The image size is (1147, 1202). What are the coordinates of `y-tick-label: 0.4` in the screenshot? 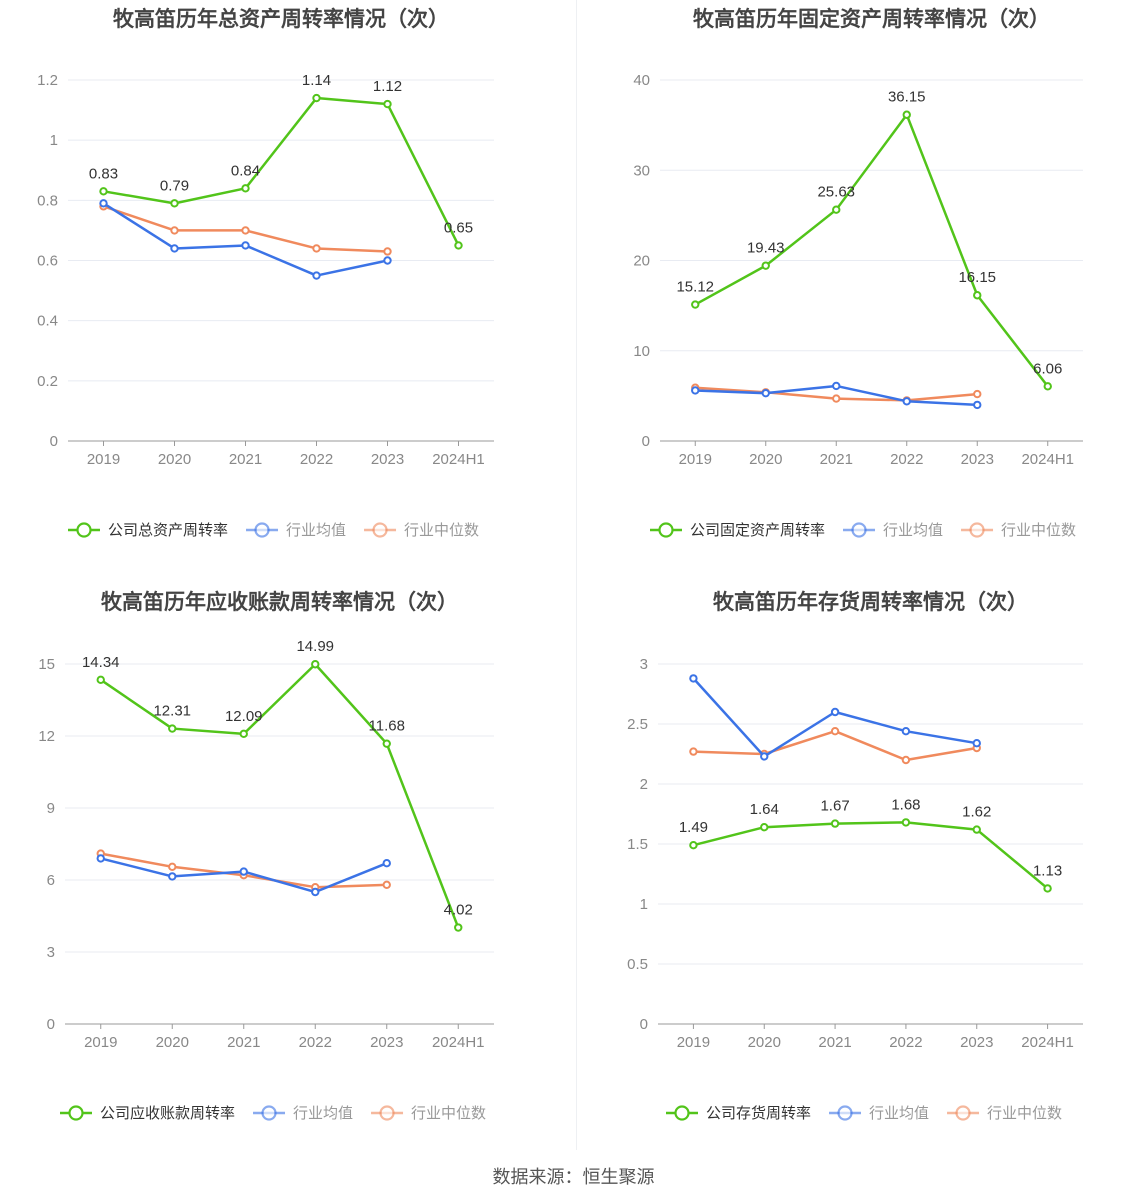 It's located at (47, 321).